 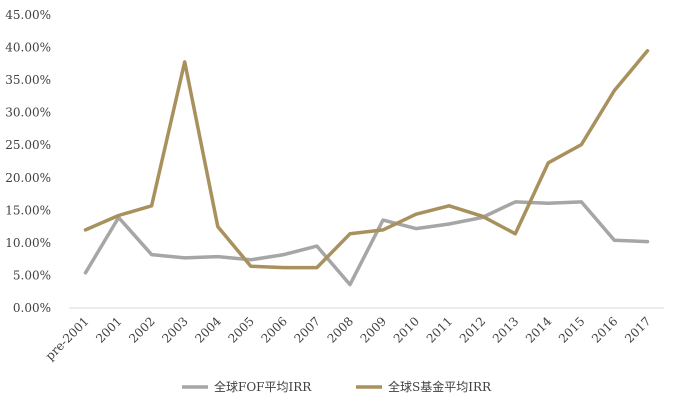 What do you see at coordinates (440, 386) in the screenshot?
I see `legend-label: 全球S基金平均IRR` at bounding box center [440, 386].